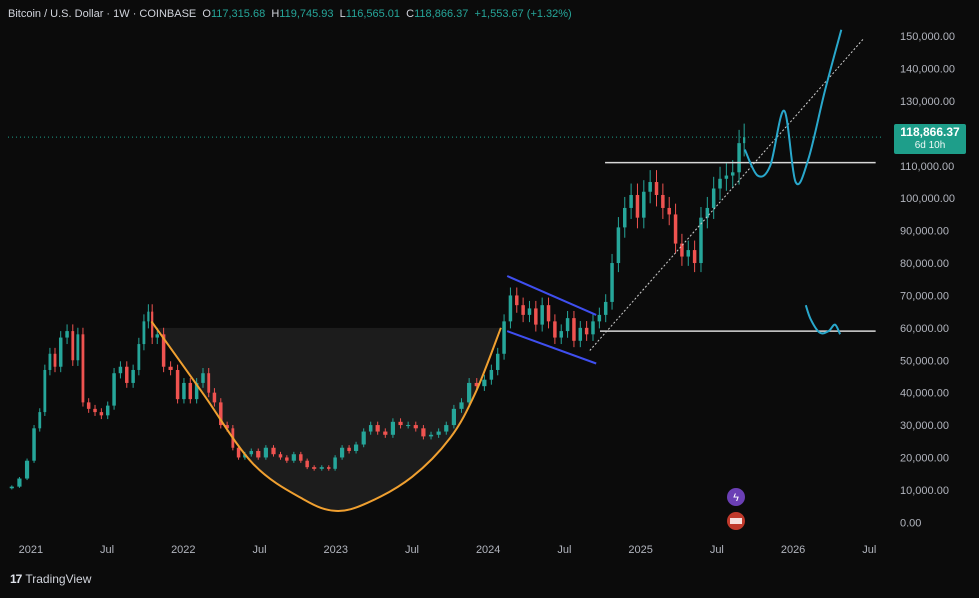 This screenshot has width=979, height=598. What do you see at coordinates (373, 14) in the screenshot?
I see `low-value: 116,565.01` at bounding box center [373, 14].